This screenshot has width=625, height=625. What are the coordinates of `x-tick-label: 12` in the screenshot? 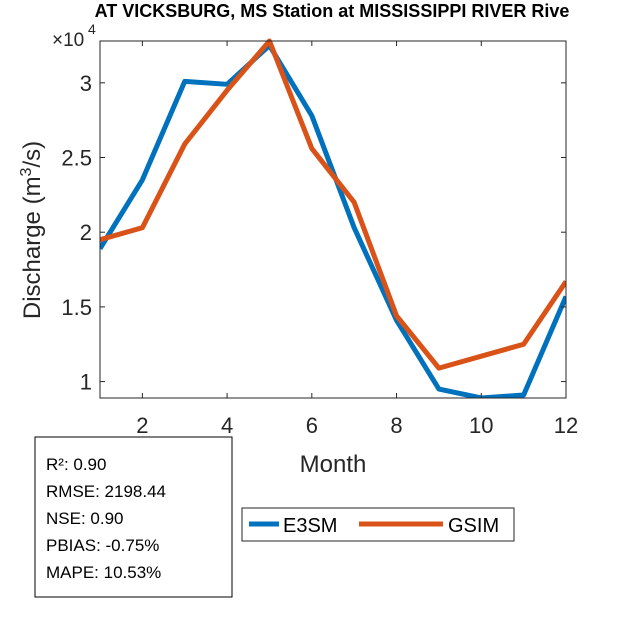 It's located at (566, 425).